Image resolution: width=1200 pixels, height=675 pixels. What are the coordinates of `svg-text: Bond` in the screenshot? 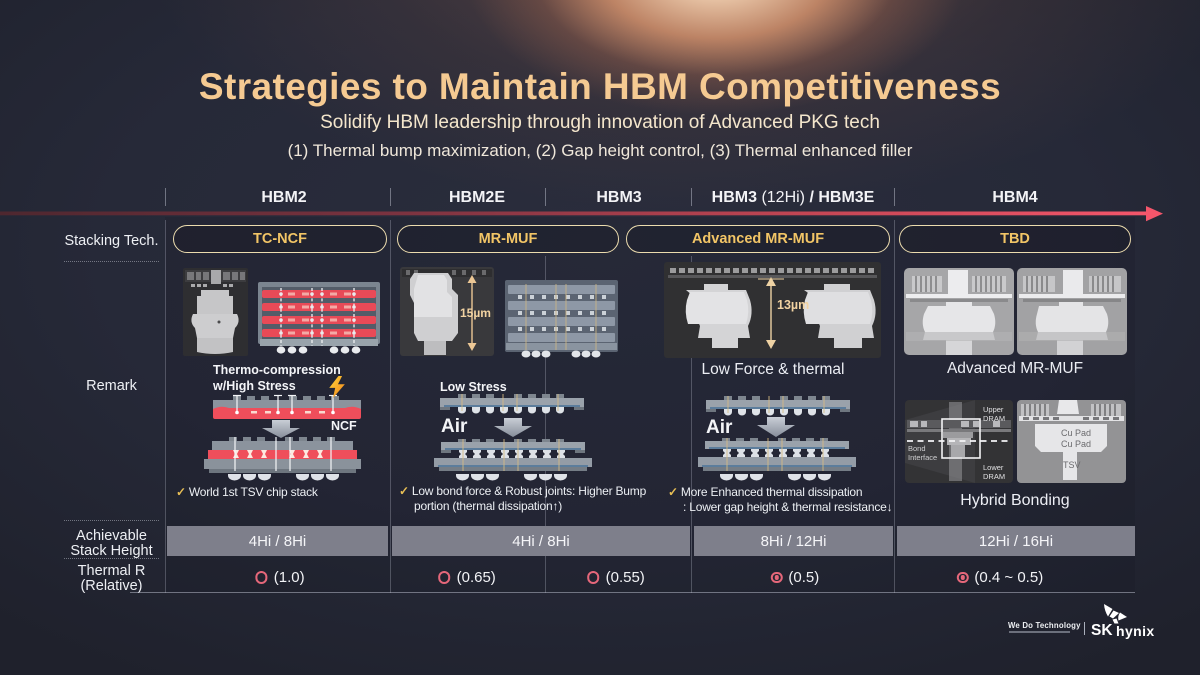 It's located at (917, 448).